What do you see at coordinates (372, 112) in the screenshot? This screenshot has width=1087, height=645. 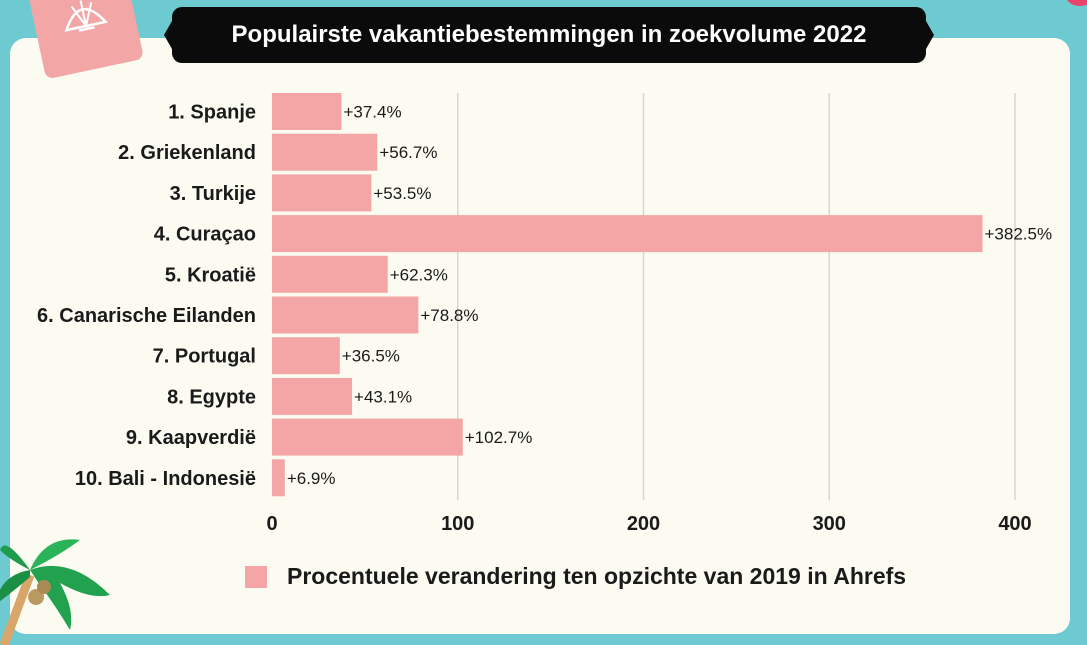 I see `data-label: +37.4%` at bounding box center [372, 112].